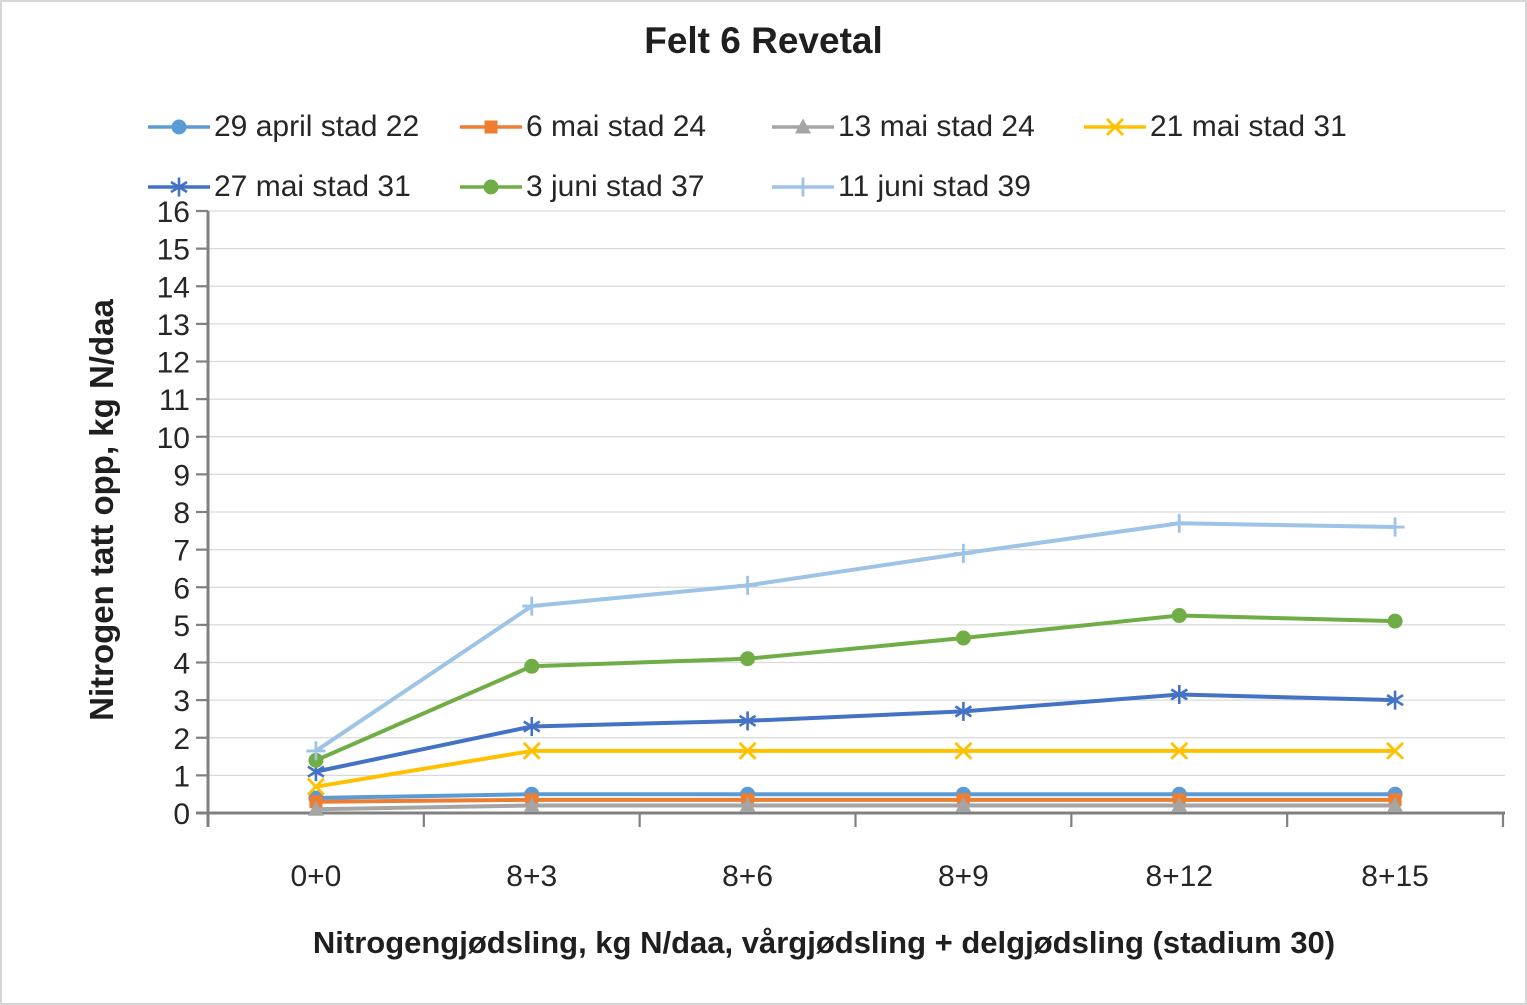  Describe the element at coordinates (181, 513) in the screenshot. I see `y-tick-label: 8` at that location.